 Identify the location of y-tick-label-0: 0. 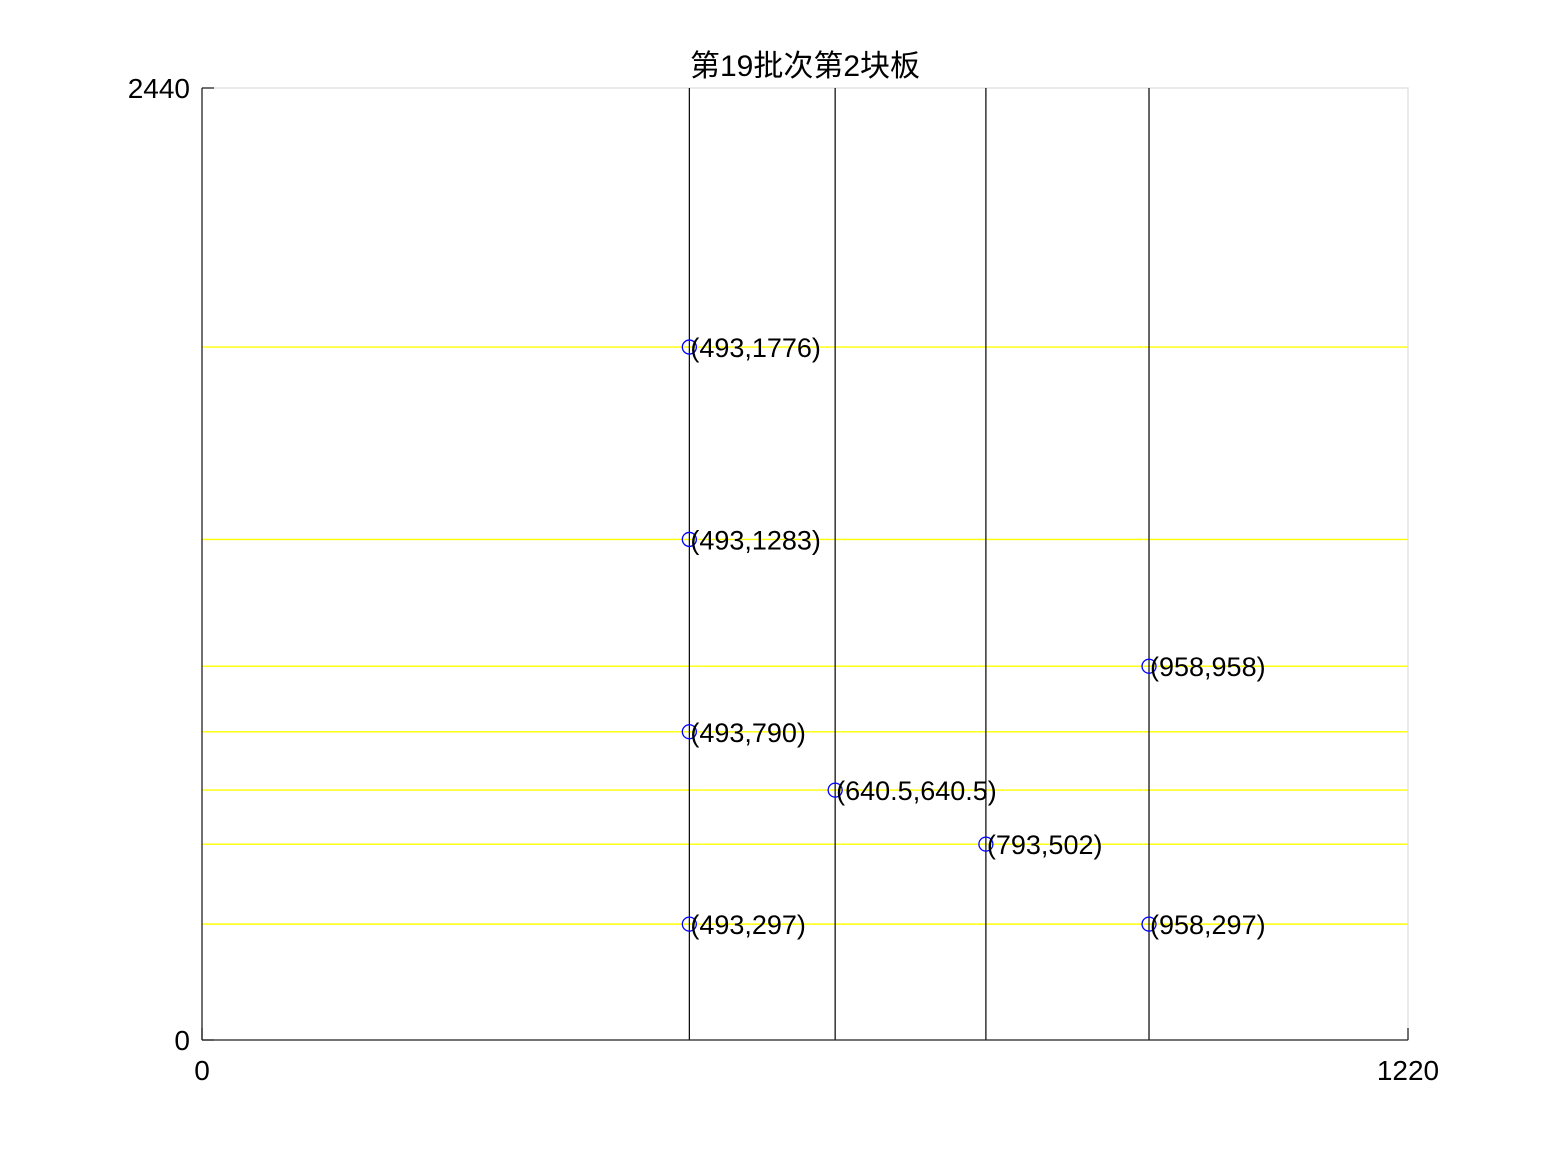
(182, 1040).